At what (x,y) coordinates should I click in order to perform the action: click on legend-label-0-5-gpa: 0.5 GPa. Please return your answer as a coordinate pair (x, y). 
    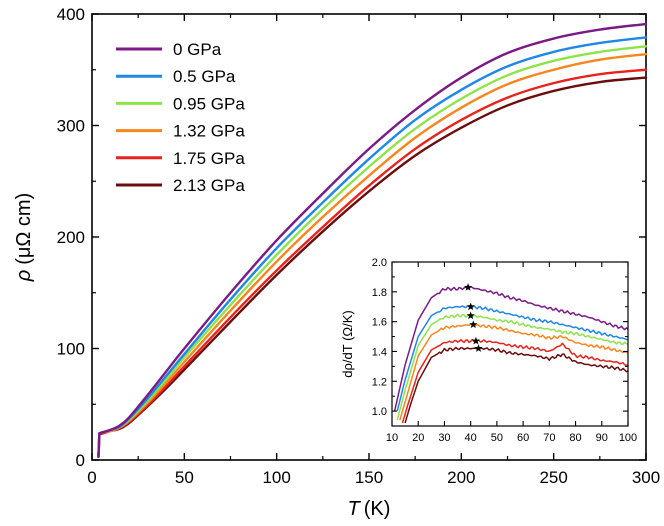
    Looking at the image, I should click on (204, 76).